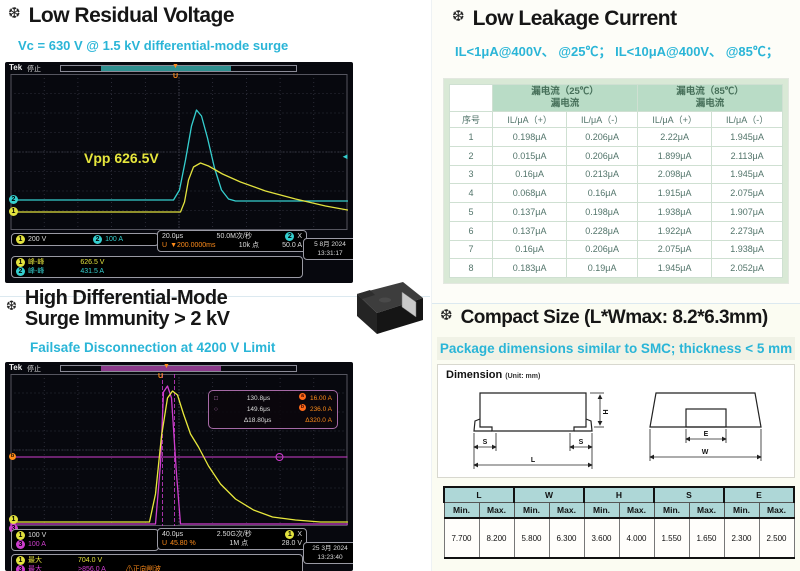 This screenshot has width=800, height=571. Describe the element at coordinates (257, 420) in the screenshot. I see `cursor-delta-time: Δ18.80μs` at that location.